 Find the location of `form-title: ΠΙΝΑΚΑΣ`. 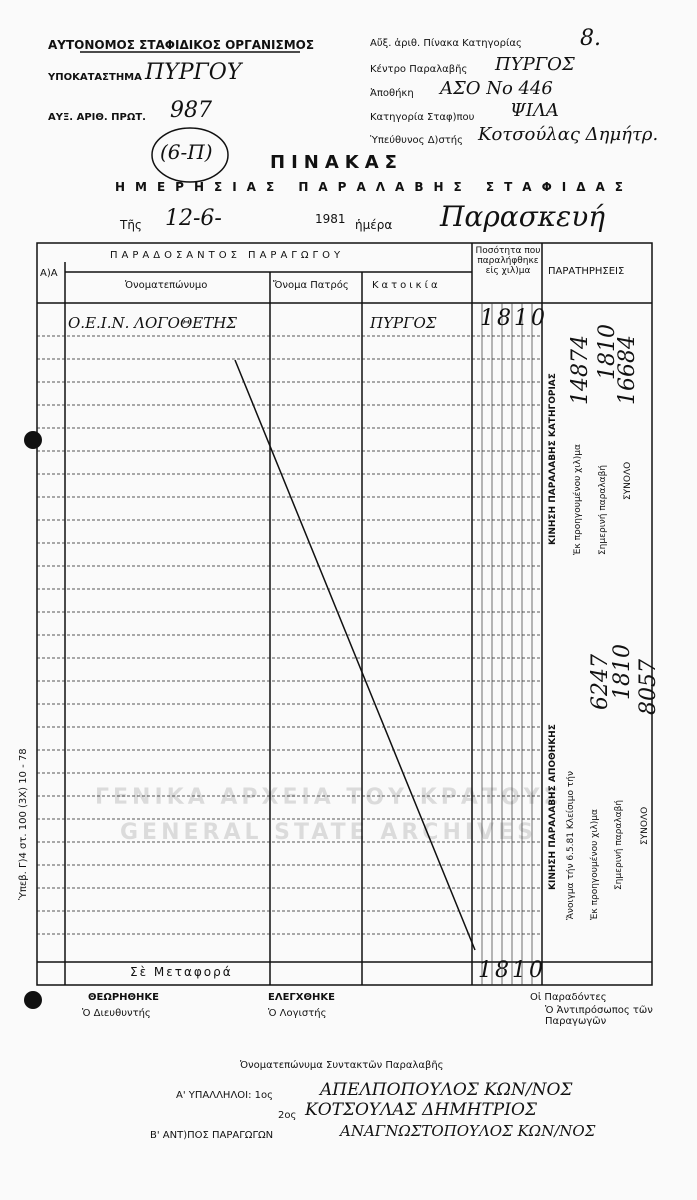

form-title: ΠΙΝΑΚΑΣ is located at coordinates (336, 162).